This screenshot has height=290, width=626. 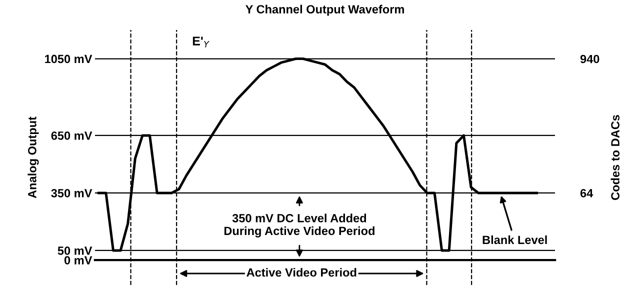 I want to click on annotation: Blank Level, so click(x=514, y=239).